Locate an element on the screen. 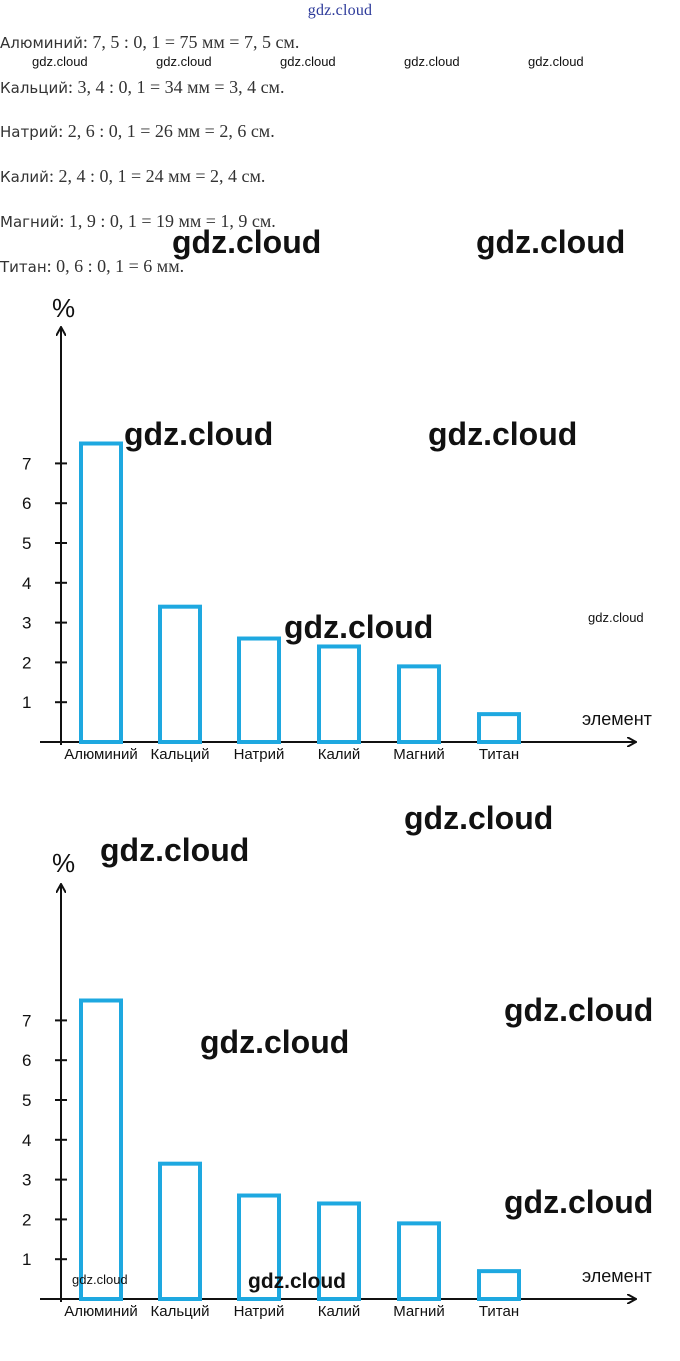 The width and height of the screenshot is (680, 1361). calc-line-potassium: Калий: 2, 4 : 0, 1 = 24 мм = 2, 4 см. is located at coordinates (132, 176).